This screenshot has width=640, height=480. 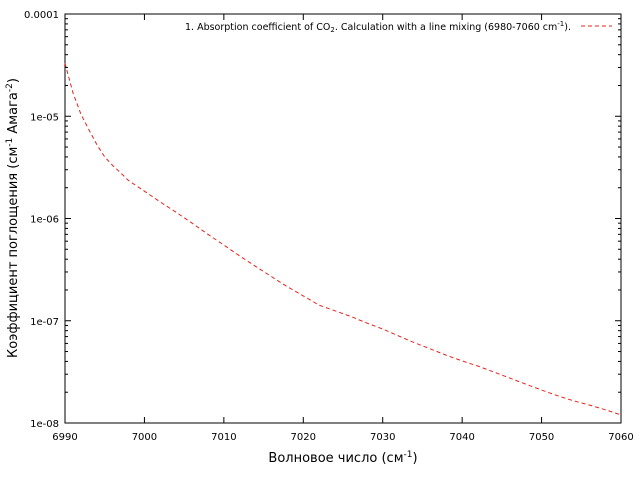 I want to click on x-tick-label: 7020, so click(x=303, y=437).